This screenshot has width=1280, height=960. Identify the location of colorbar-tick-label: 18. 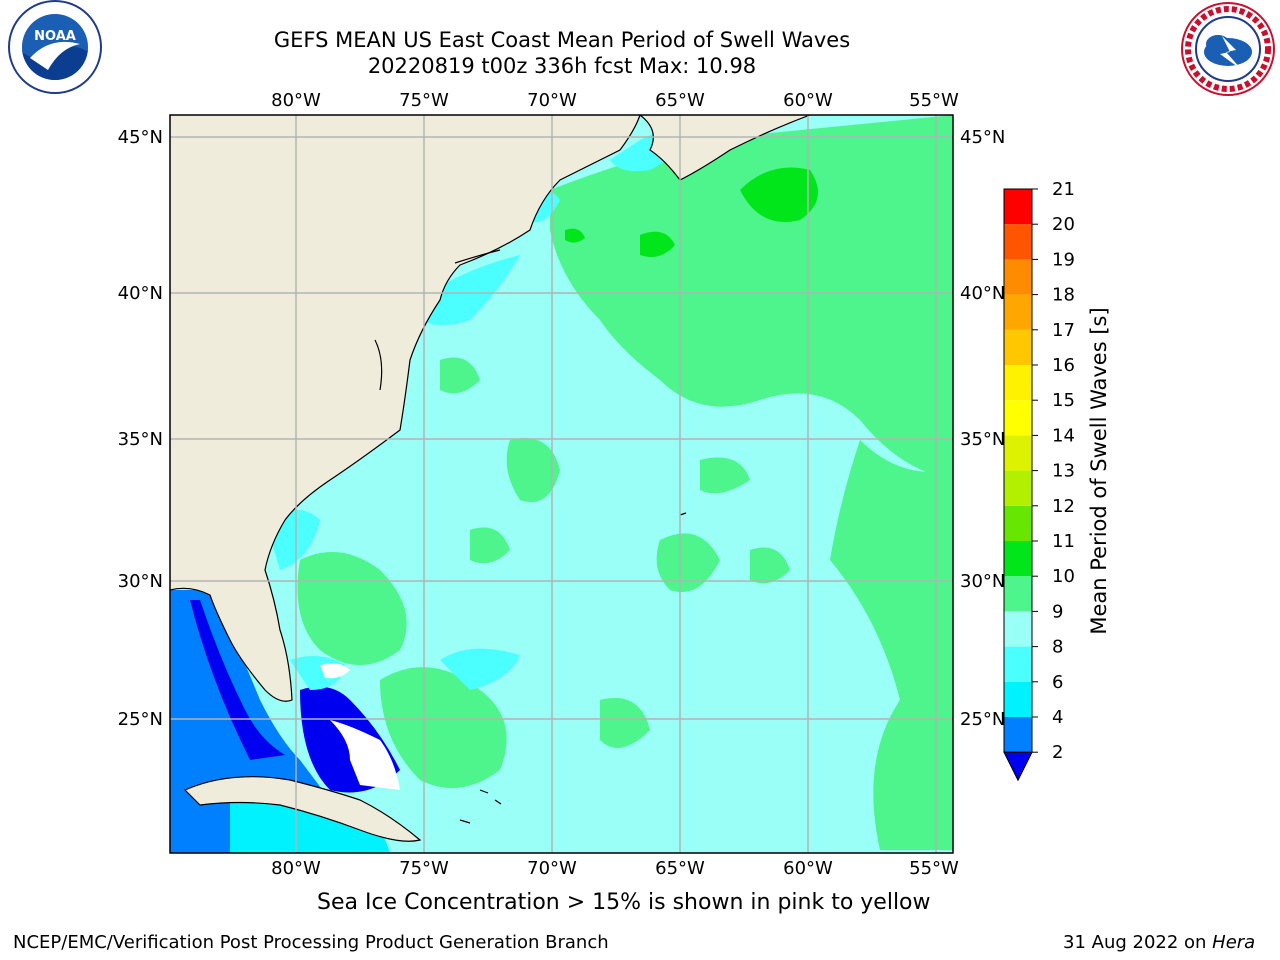
(1063, 295).